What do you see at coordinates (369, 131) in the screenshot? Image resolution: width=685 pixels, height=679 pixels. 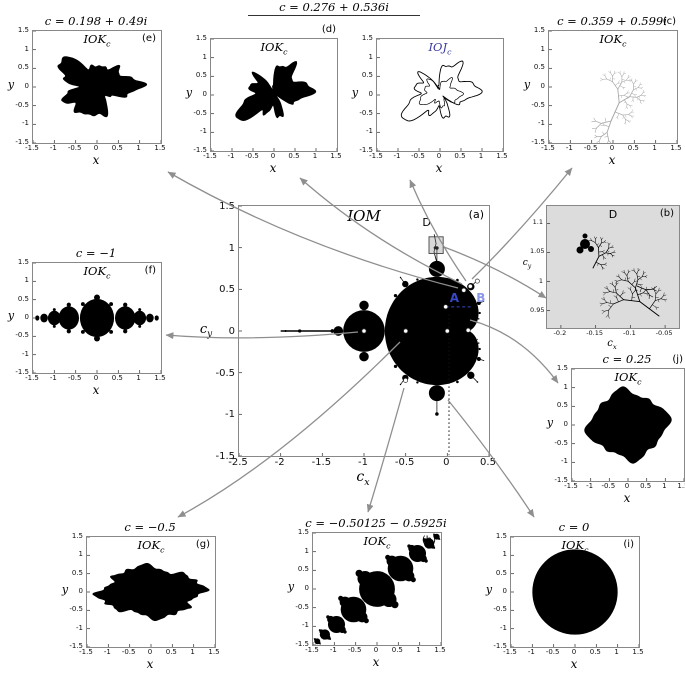 I see `y-tick-label: -1` at bounding box center [369, 131].